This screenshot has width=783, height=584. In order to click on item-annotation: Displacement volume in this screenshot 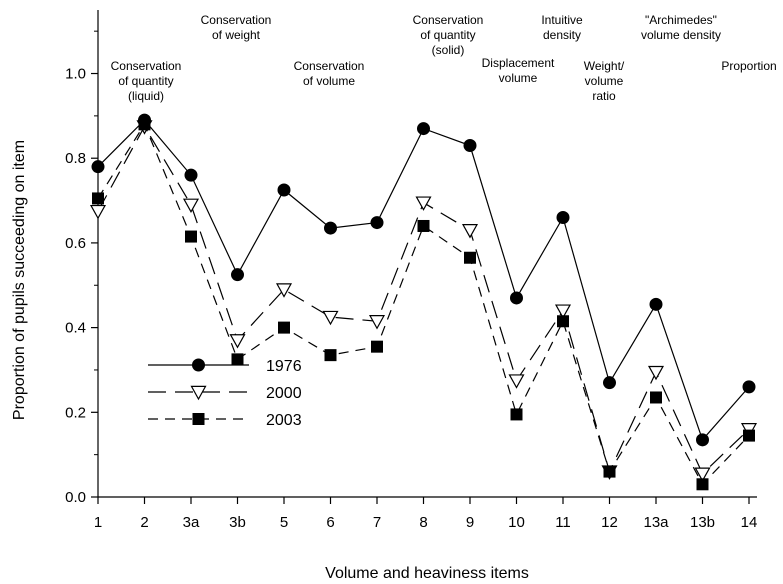, I will do `click(518, 70)`.